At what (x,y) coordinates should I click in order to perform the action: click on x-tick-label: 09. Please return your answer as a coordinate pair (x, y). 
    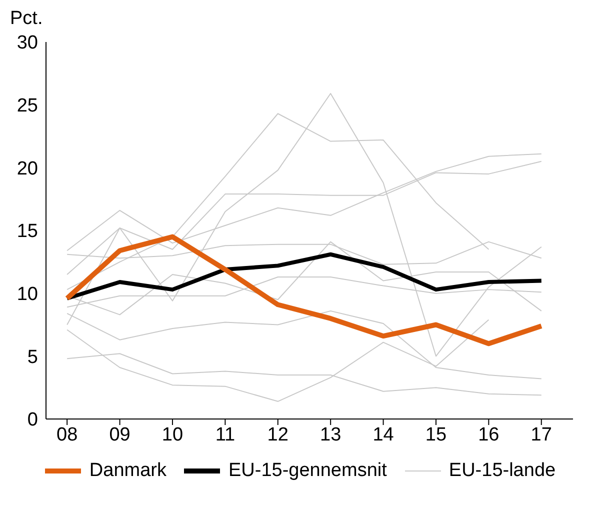
    Looking at the image, I should click on (119, 435).